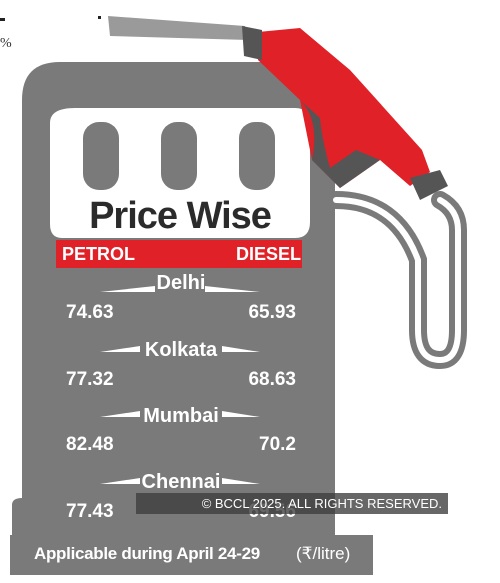  Describe the element at coordinates (90, 379) in the screenshot. I see `petrol-price: 77.32` at that location.